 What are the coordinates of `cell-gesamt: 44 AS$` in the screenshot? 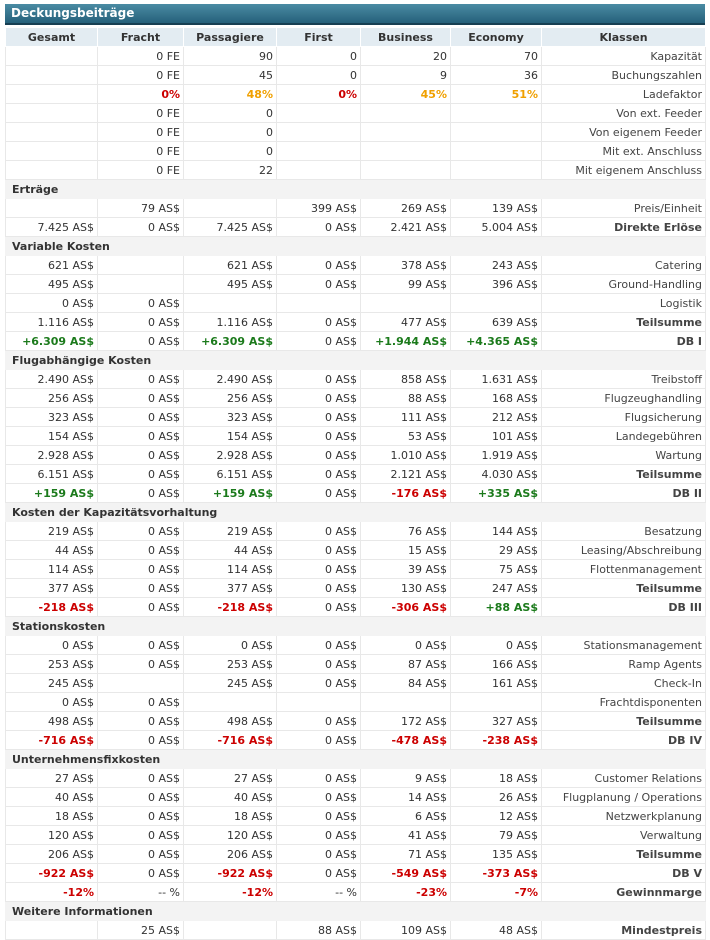 It's located at (51, 550).